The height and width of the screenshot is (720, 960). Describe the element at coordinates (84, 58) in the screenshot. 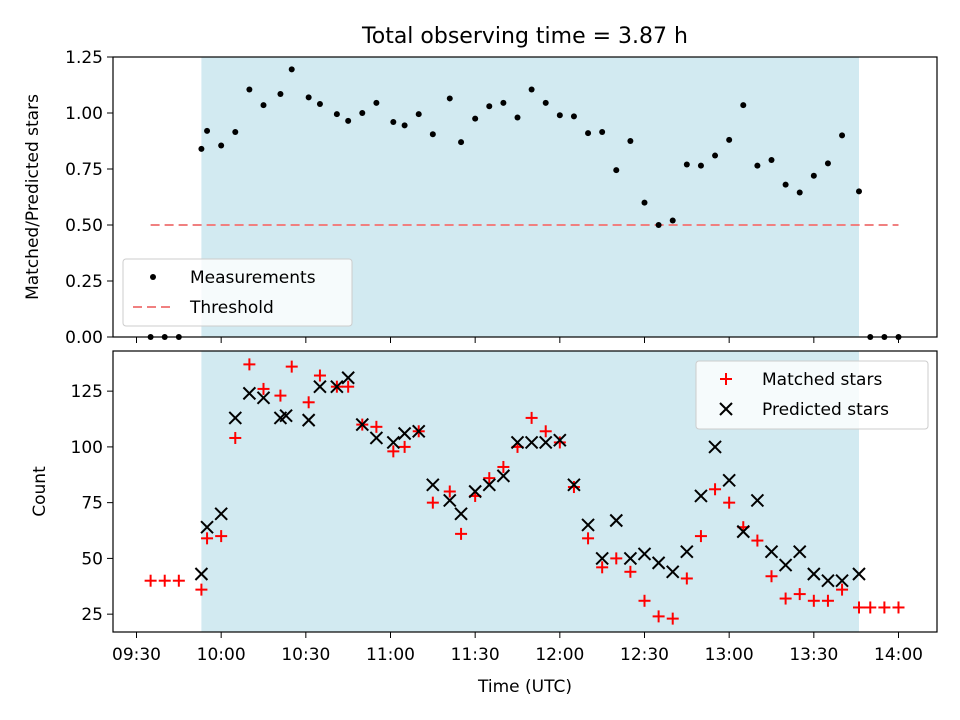

I see `ratio-y-tick-label: 1.25` at that location.